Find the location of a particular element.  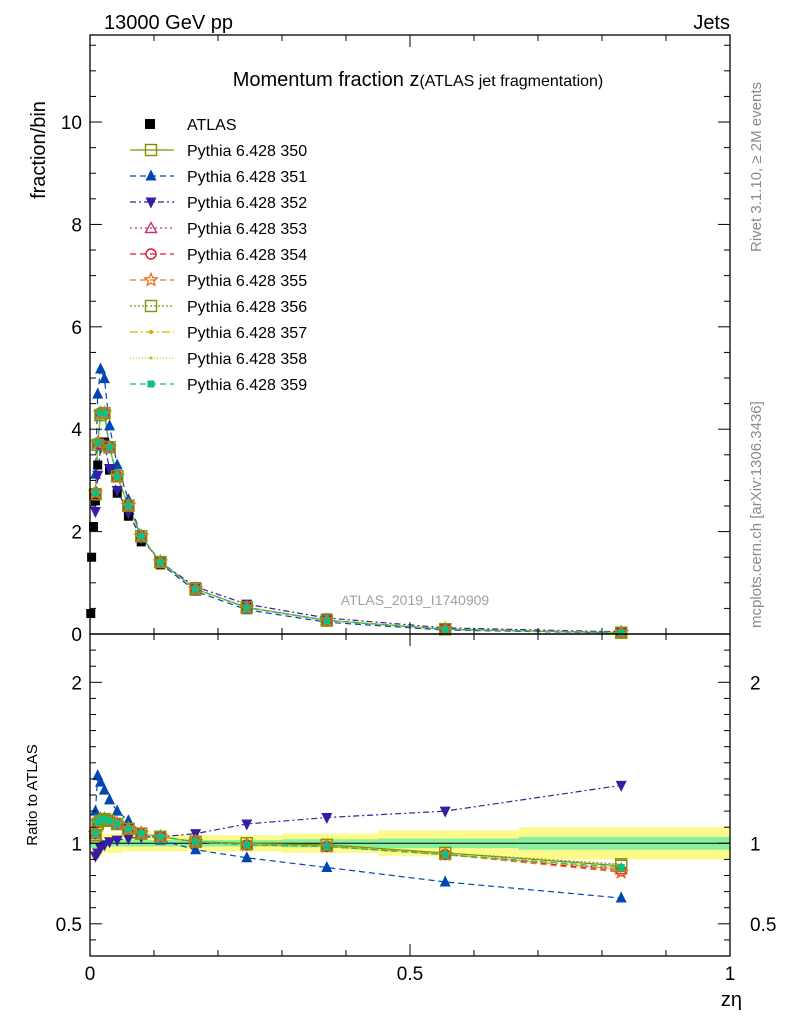

legend-label-series-4: Pythia 6.428 353 is located at coordinates (247, 229).